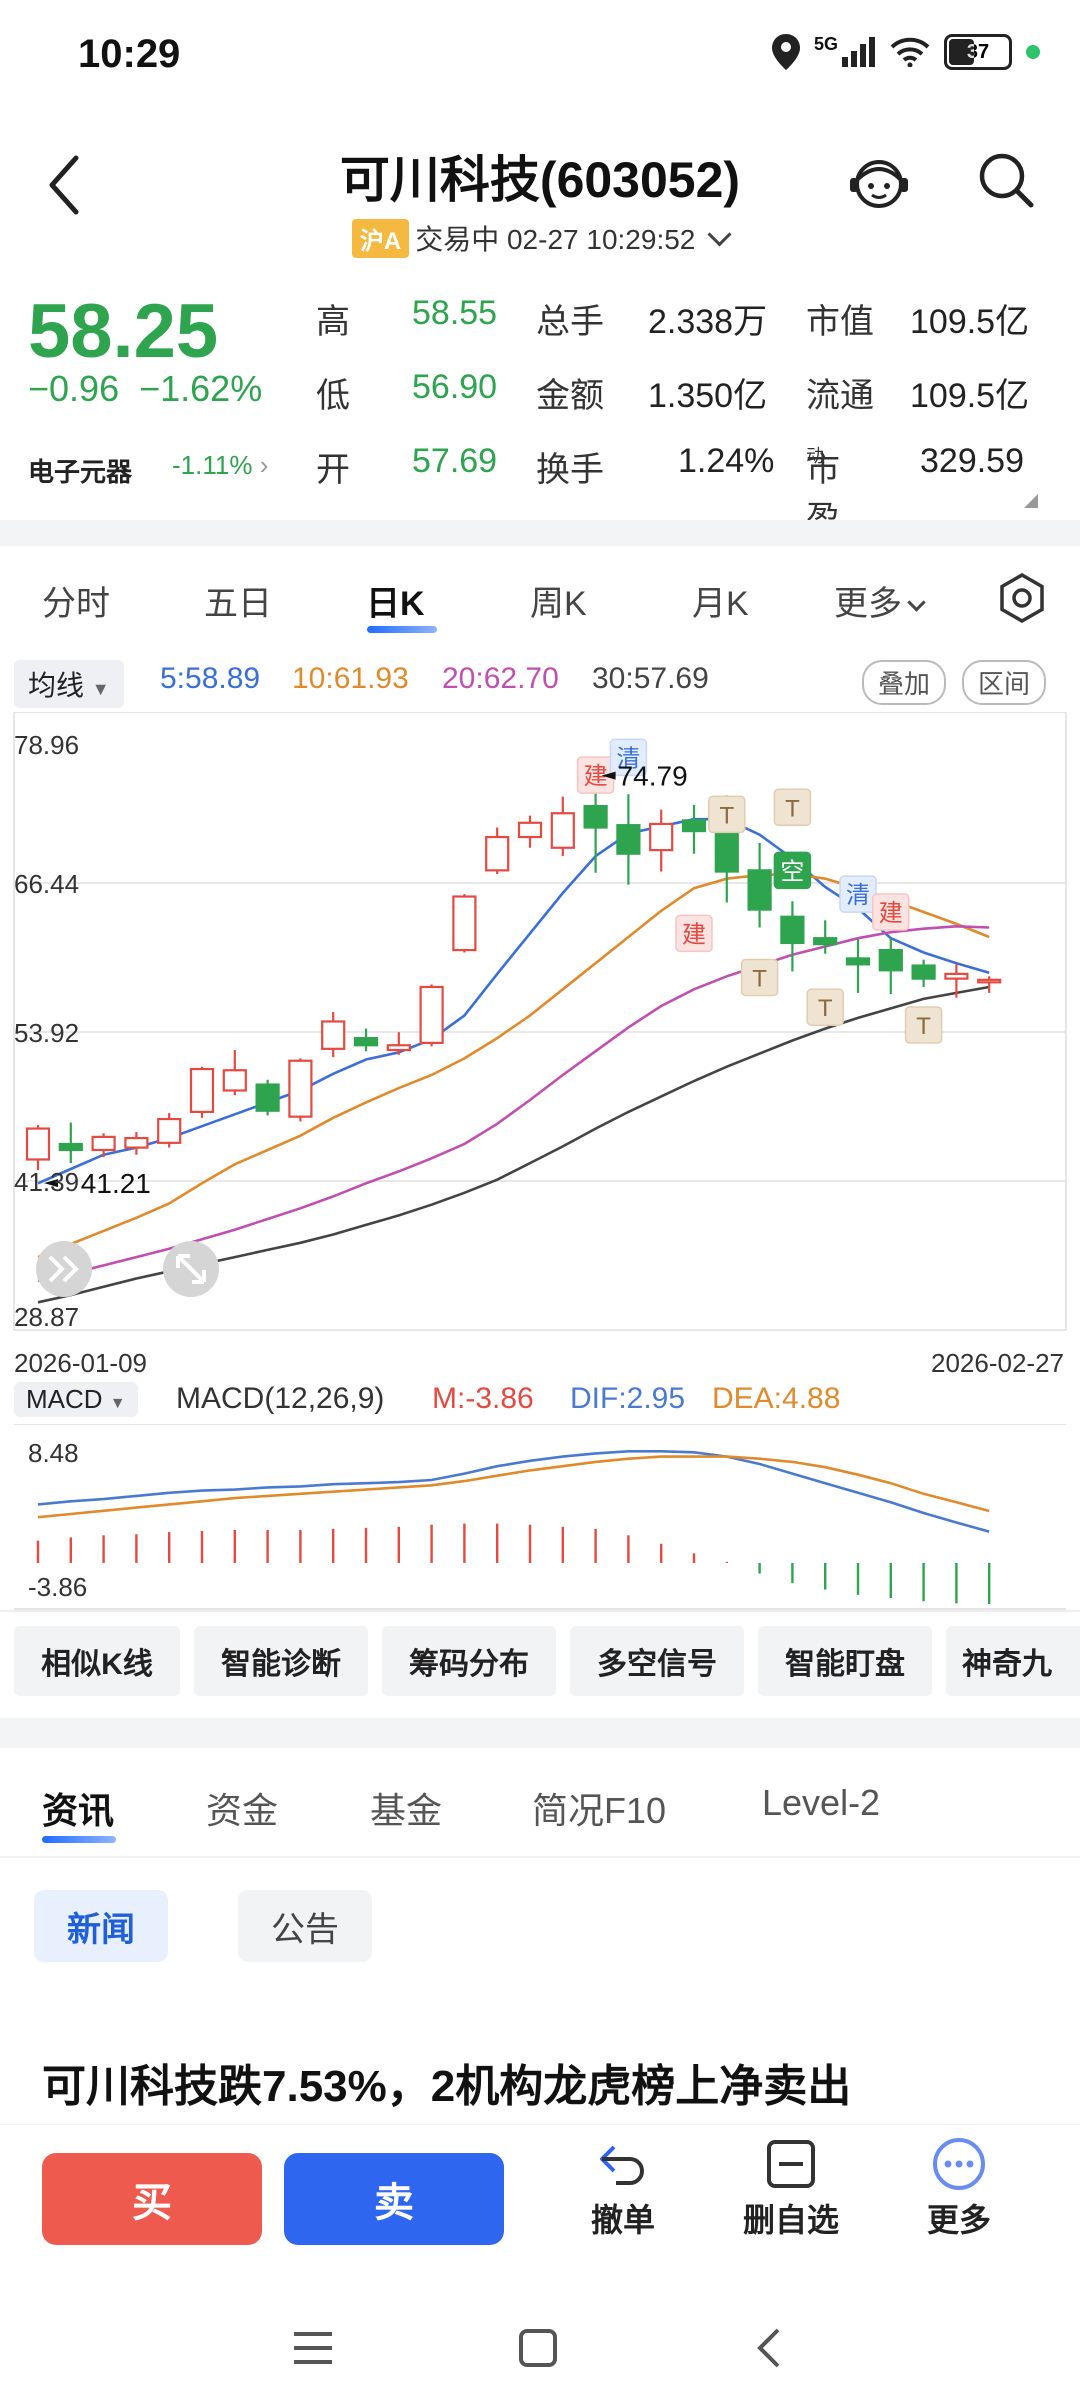 This screenshot has height=2400, width=1080. I want to click on tab-capital: 资金, so click(242, 1810).